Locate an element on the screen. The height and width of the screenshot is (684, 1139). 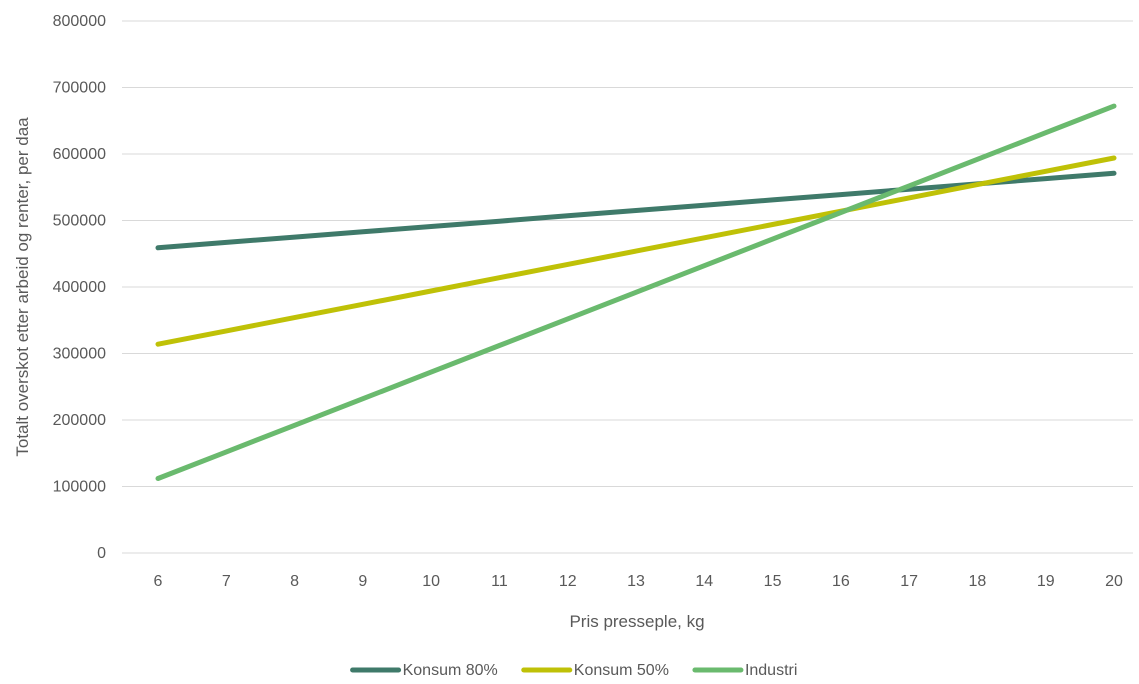
x-tick-label: 6 is located at coordinates (158, 581).